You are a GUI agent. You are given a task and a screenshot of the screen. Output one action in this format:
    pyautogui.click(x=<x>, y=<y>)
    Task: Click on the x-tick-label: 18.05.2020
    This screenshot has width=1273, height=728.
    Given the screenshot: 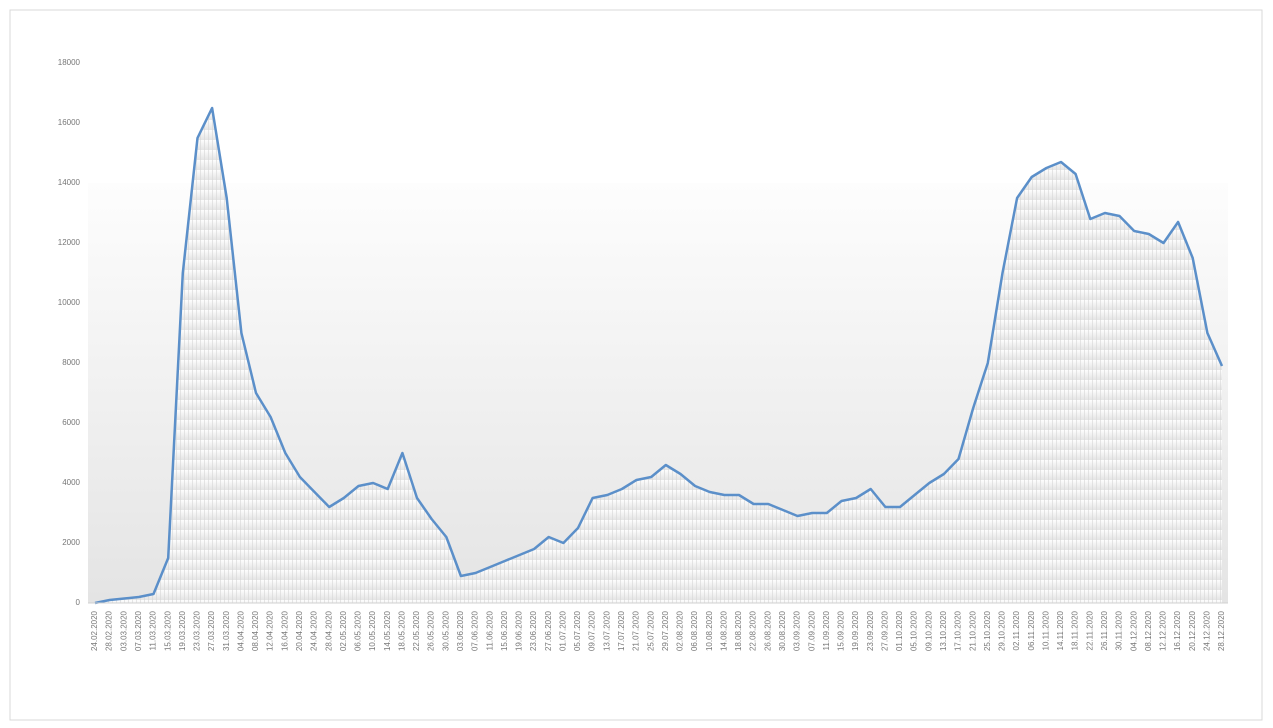 What is the action you would take?
    pyautogui.click(x=401, y=630)
    